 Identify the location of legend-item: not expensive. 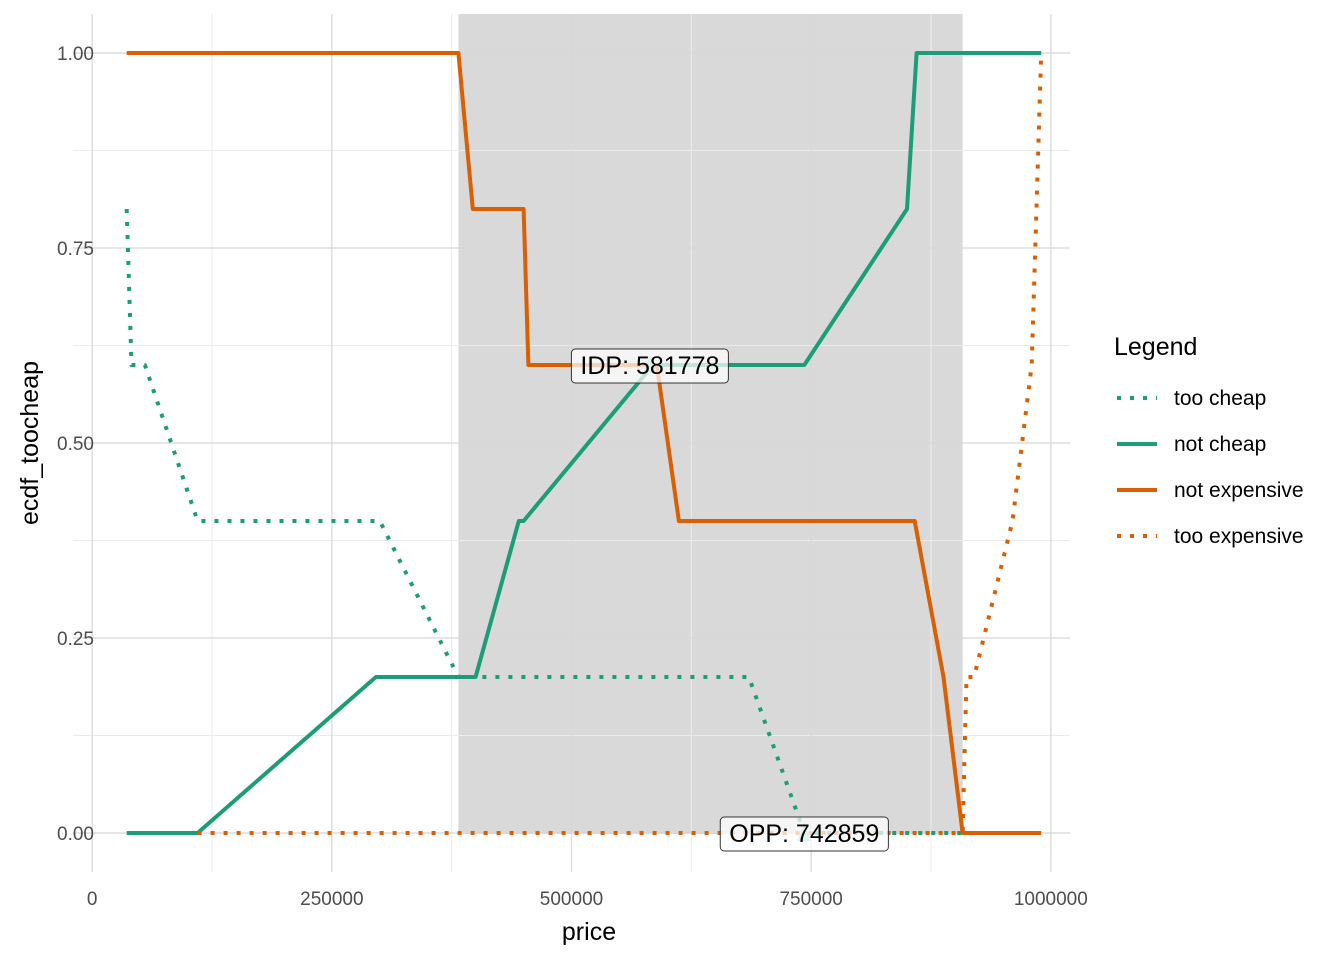
(1210, 490).